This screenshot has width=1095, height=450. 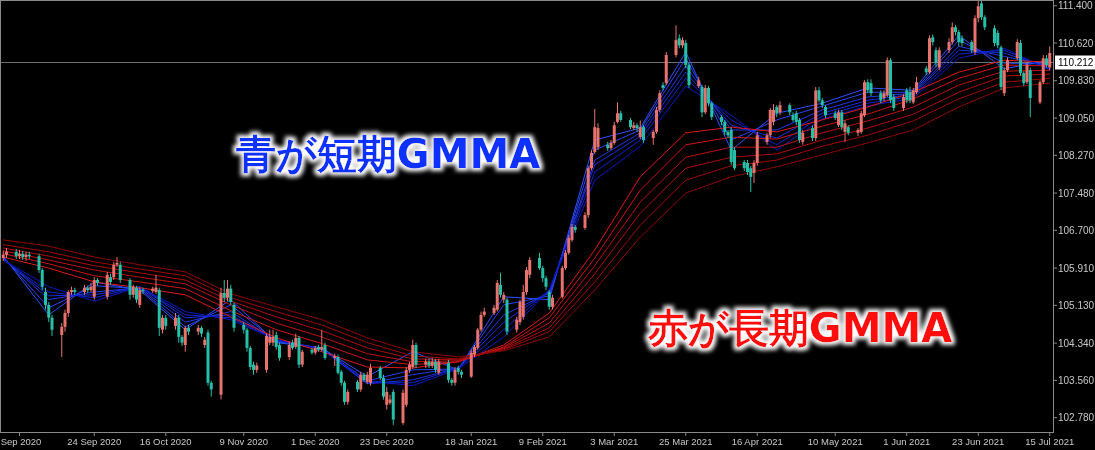 What do you see at coordinates (1076, 305) in the screenshot?
I see `y-tick-label: 105.130` at bounding box center [1076, 305].